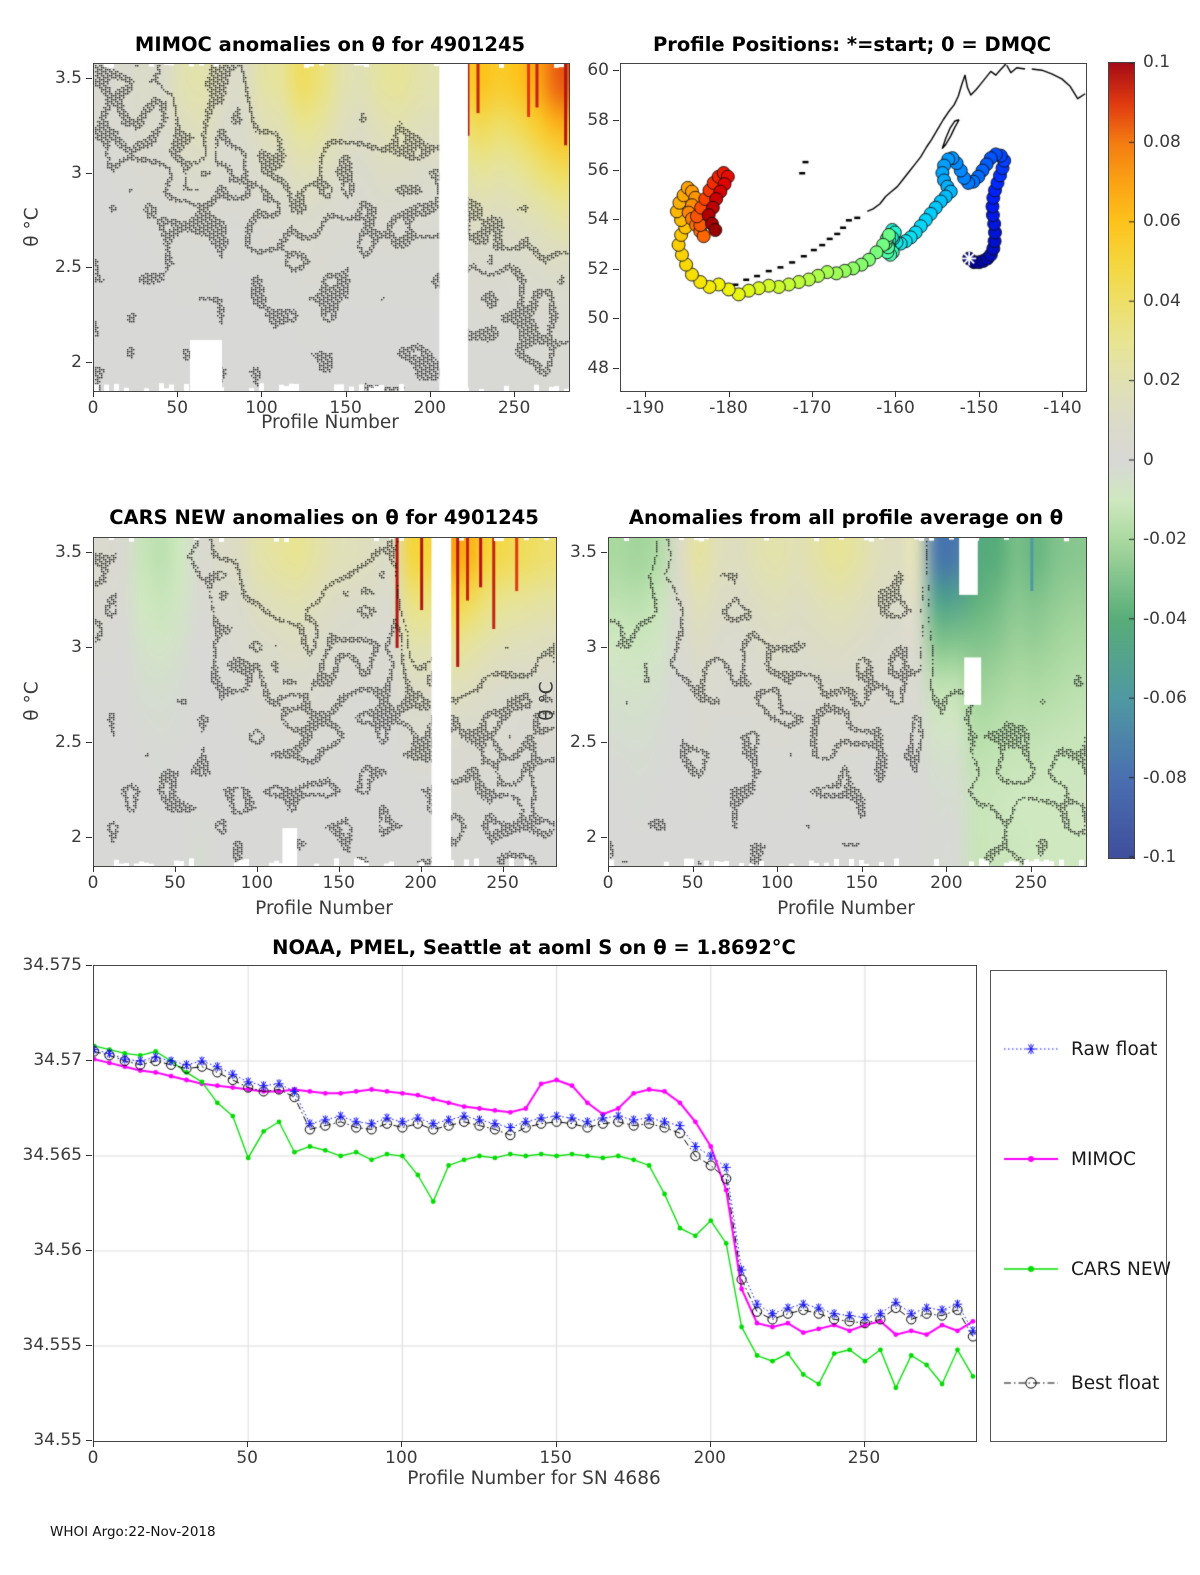 The width and height of the screenshot is (1200, 1575). Describe the element at coordinates (1165, 698) in the screenshot. I see `tick-label: -0.06` at that location.